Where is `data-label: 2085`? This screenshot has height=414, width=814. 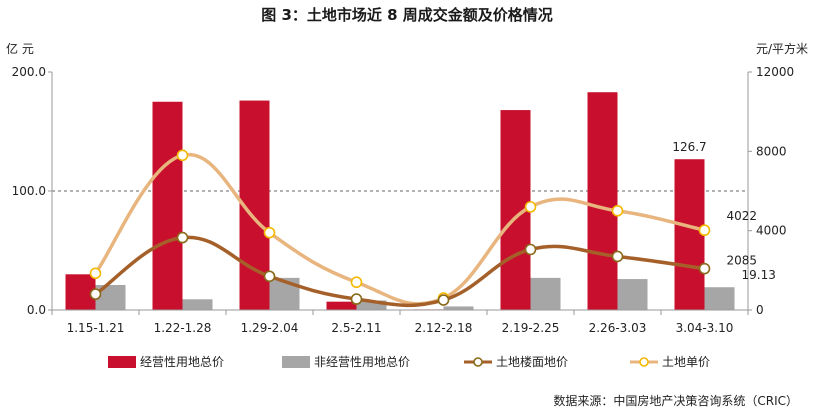 data-label: 2085 is located at coordinates (742, 261).